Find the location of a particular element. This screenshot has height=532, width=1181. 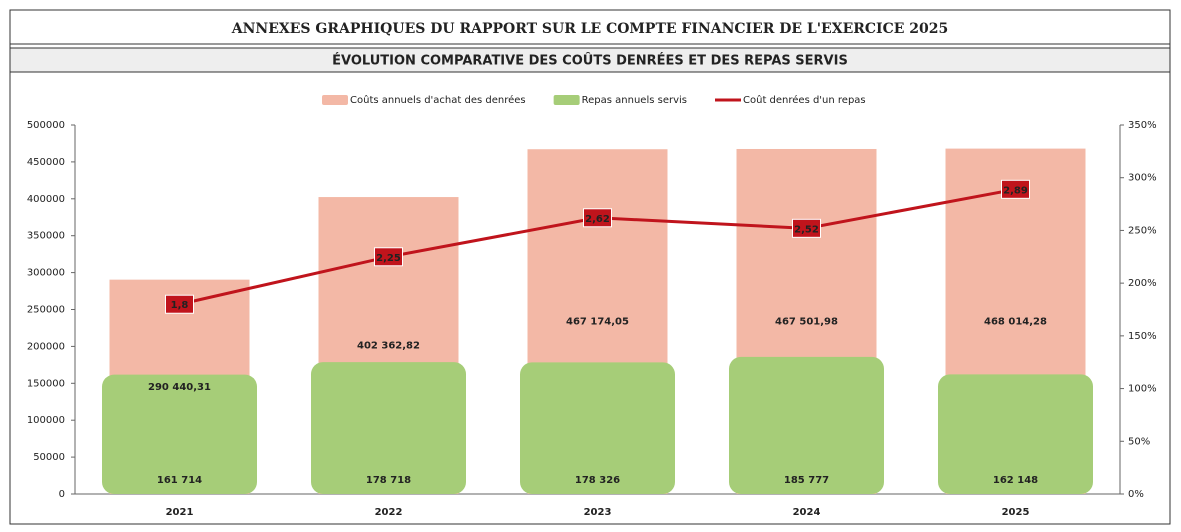

x-tick-label: 2022 is located at coordinates (389, 512).